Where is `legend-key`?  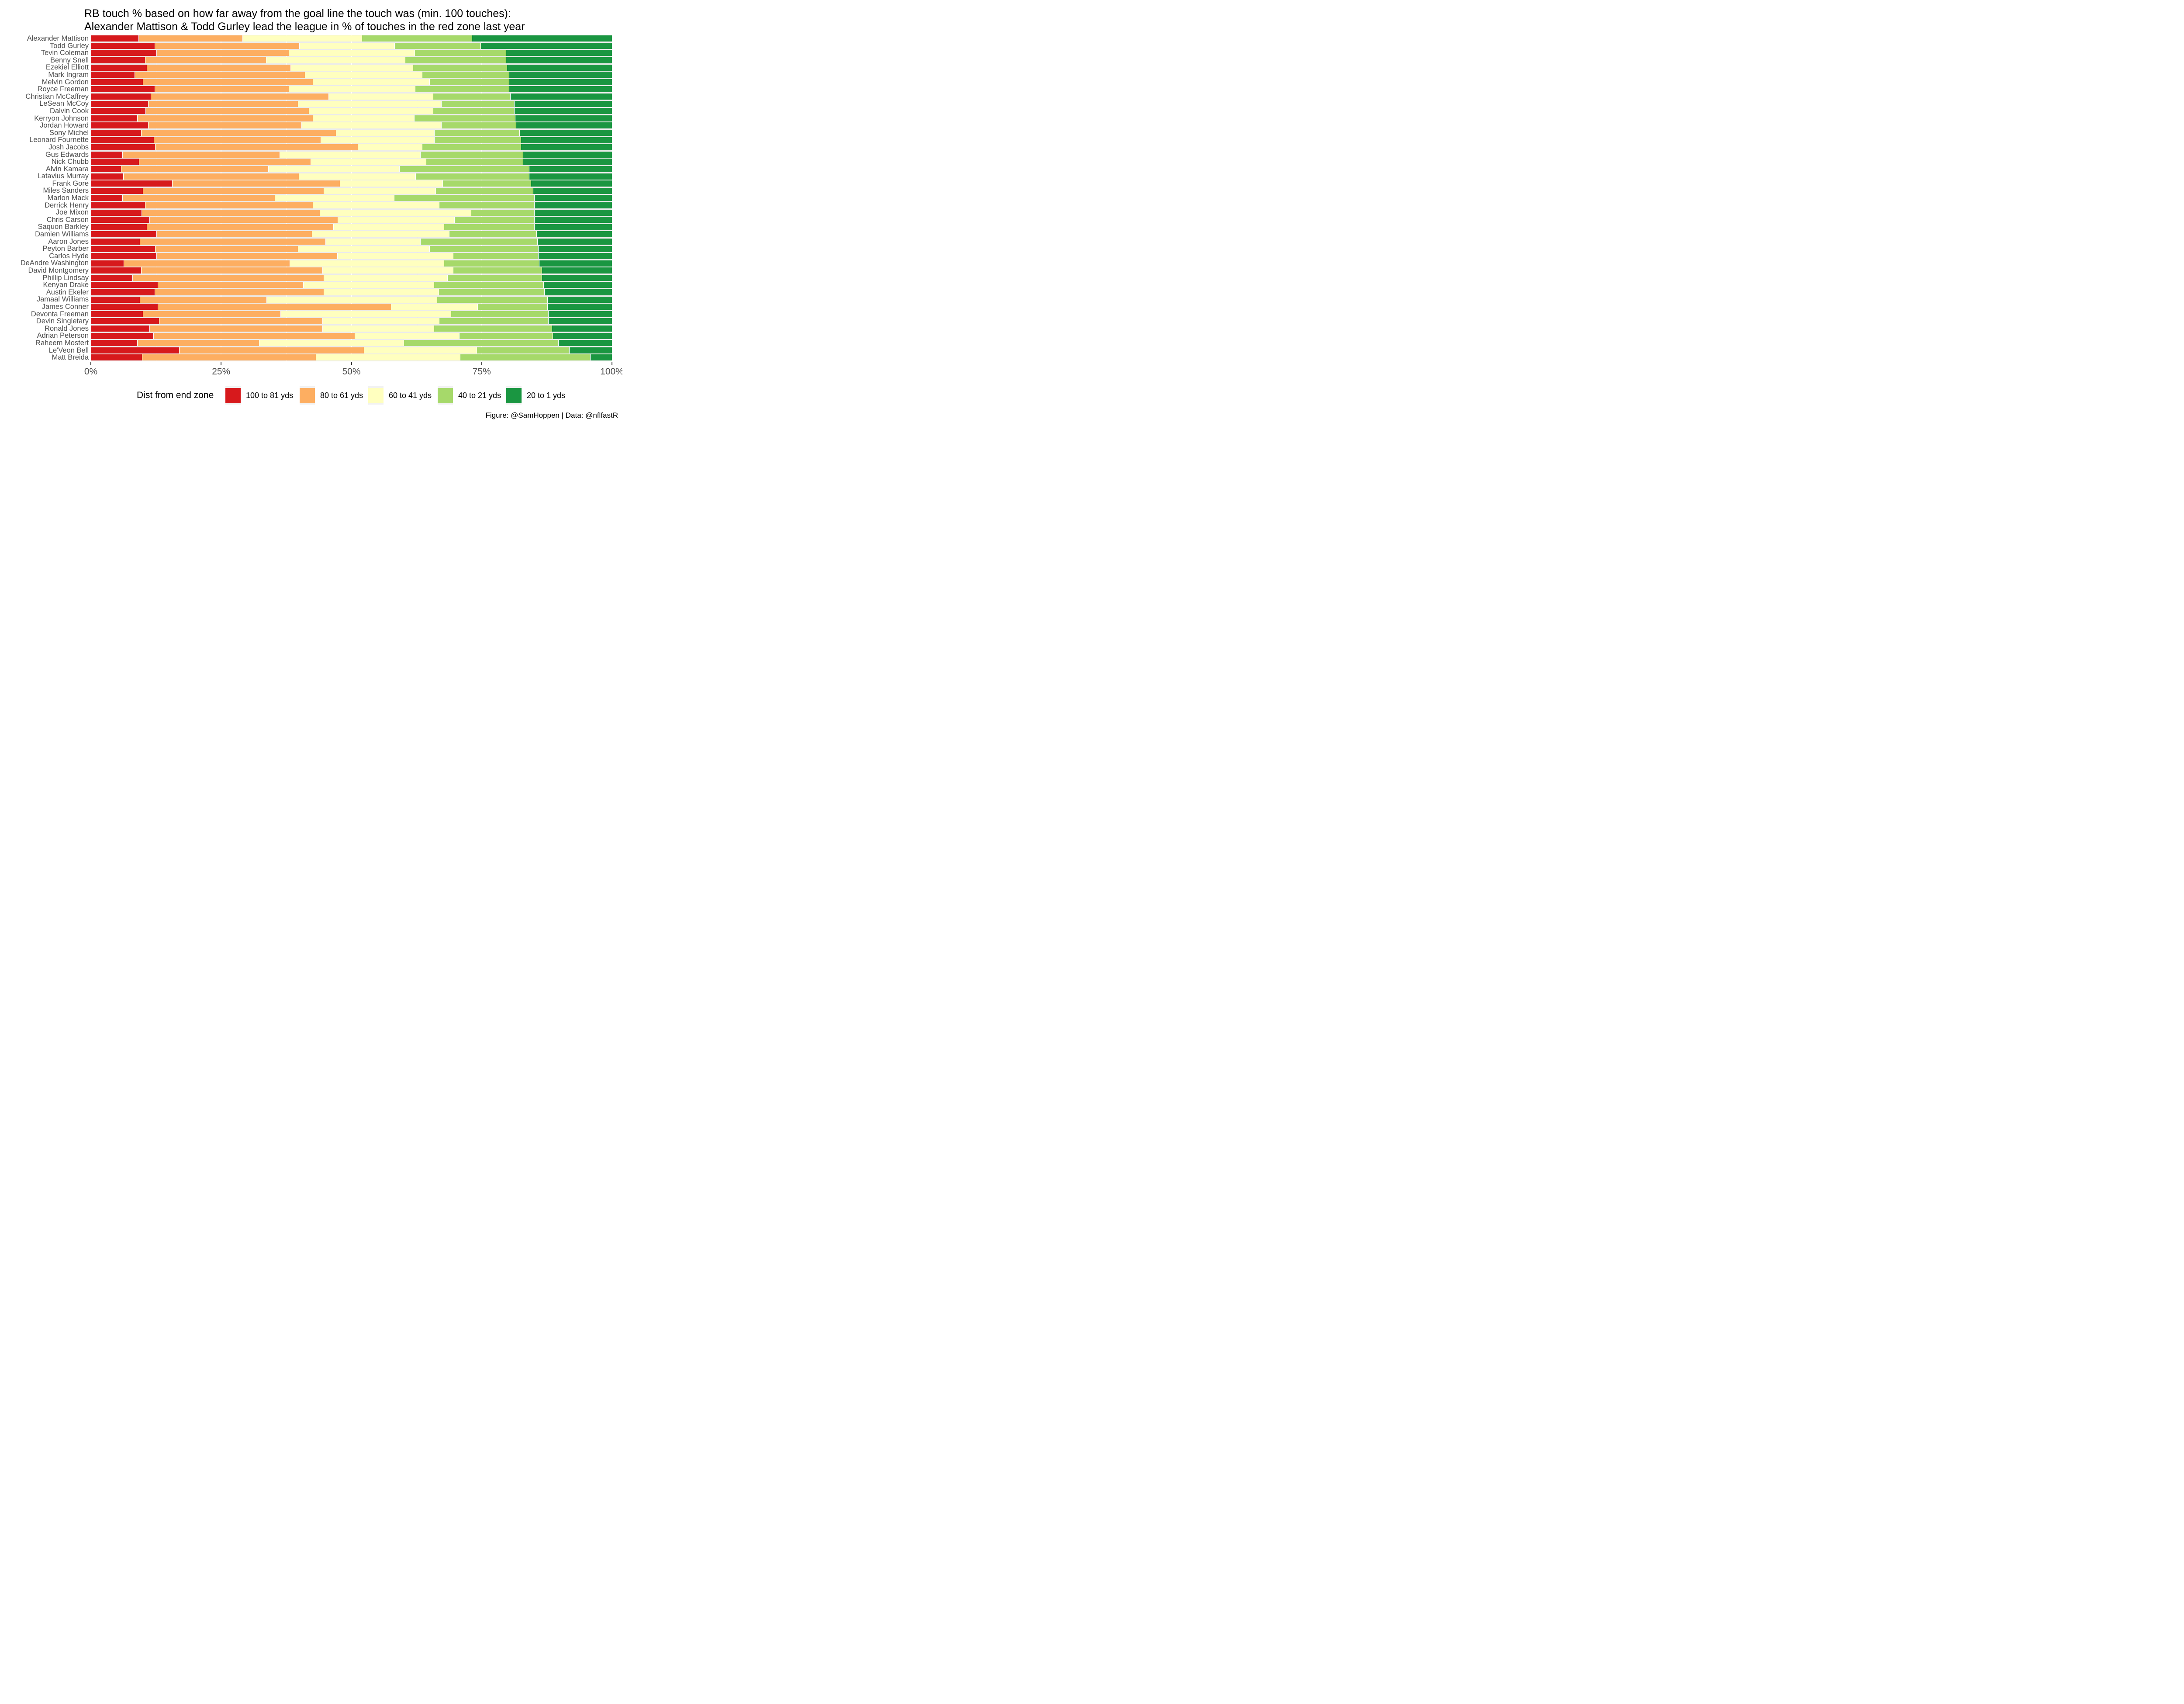 legend-key is located at coordinates (233, 395).